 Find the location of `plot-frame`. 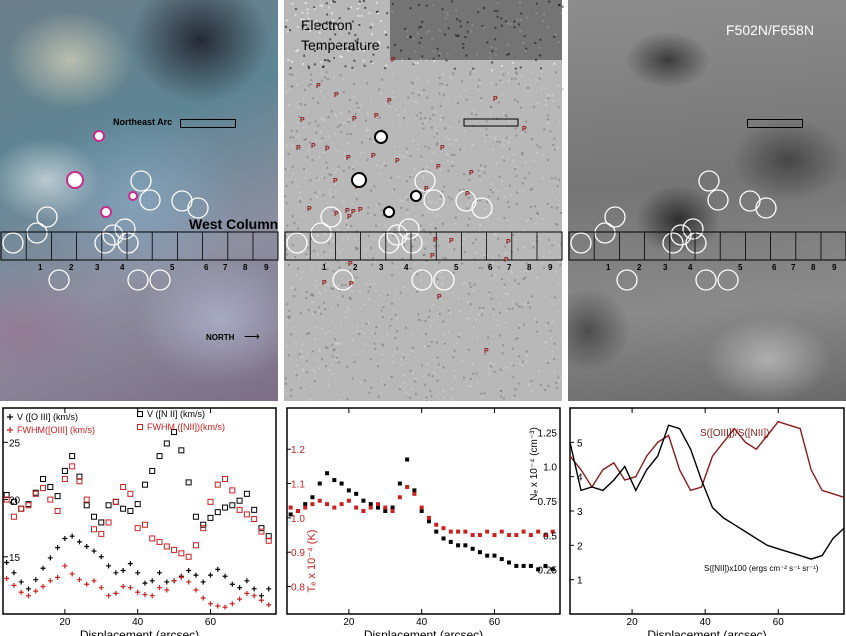

plot-frame is located at coordinates (707, 511).